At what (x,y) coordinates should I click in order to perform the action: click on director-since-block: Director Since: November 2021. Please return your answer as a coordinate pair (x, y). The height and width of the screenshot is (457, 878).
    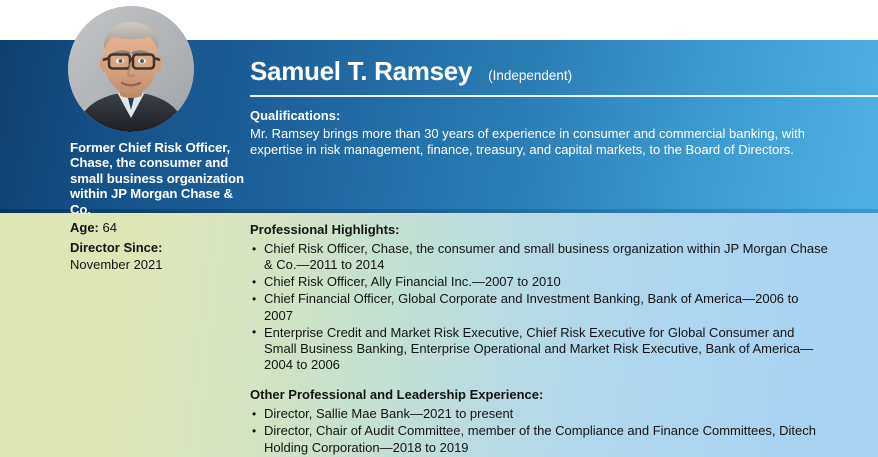
    Looking at the image, I should click on (157, 256).